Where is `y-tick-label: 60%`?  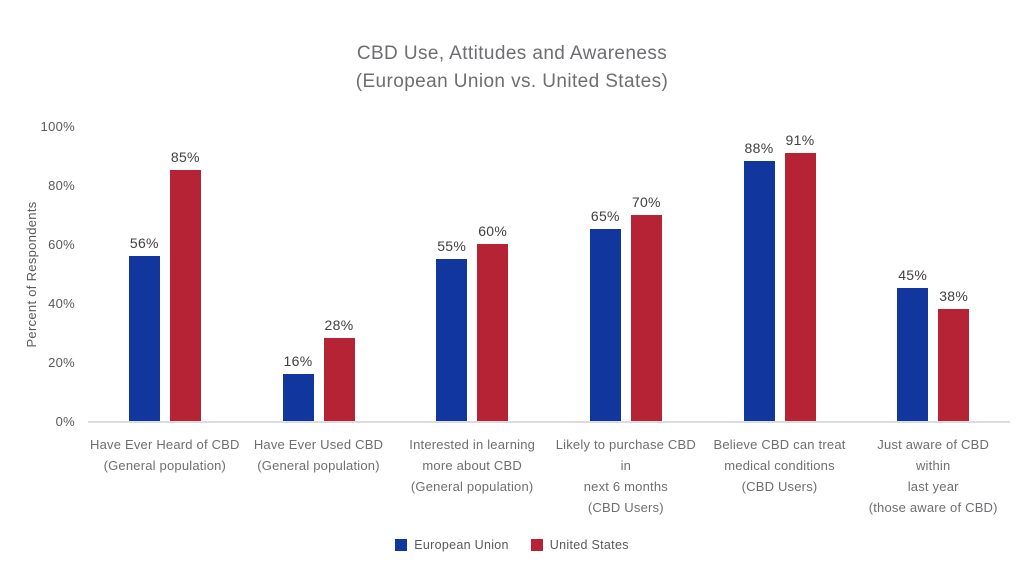 y-tick-label: 60% is located at coordinates (61, 244).